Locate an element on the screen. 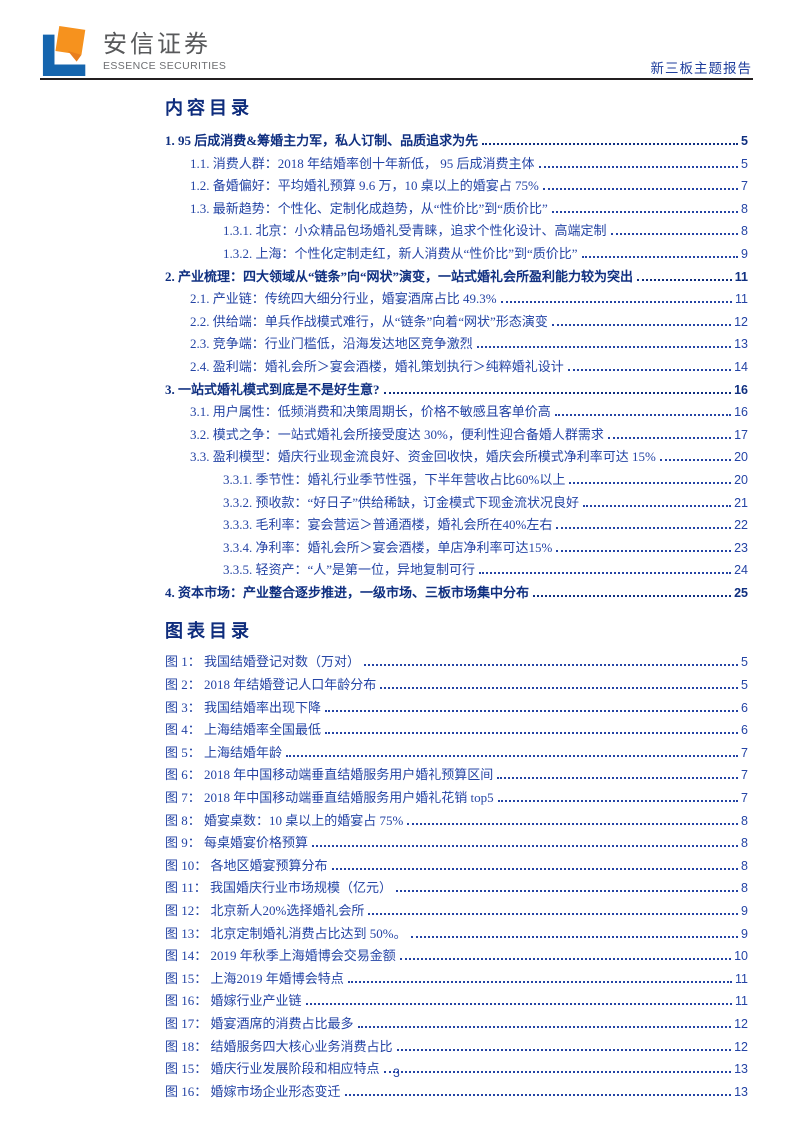 The image size is (793, 1122). entry-label: 图 4： 上海结婚率全国最低 is located at coordinates (243, 730).